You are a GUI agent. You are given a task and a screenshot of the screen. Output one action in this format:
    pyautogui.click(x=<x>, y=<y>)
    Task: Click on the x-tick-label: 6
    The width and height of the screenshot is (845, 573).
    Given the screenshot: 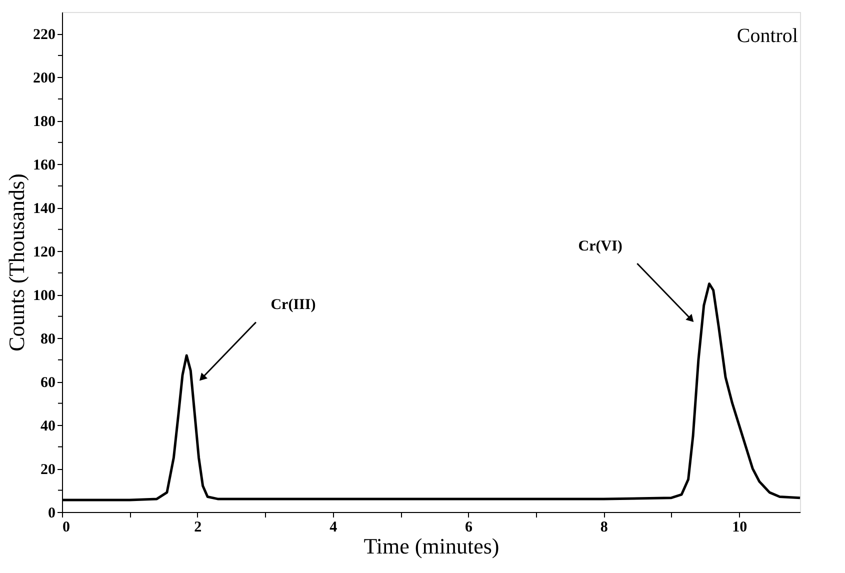 What is the action you would take?
    pyautogui.click(x=468, y=528)
    